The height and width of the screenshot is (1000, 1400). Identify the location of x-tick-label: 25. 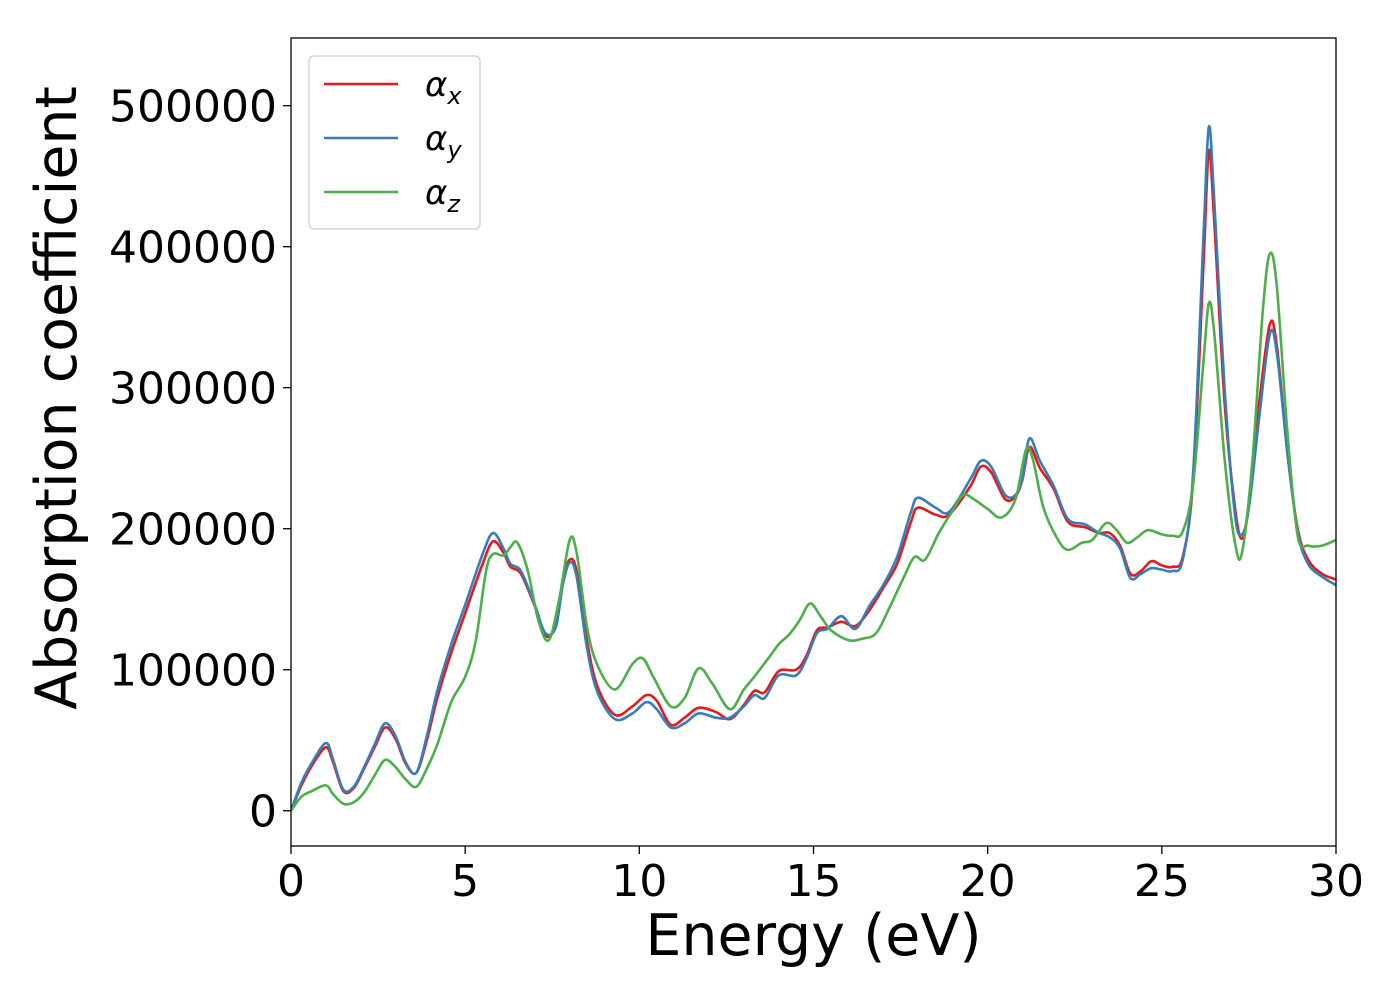
(1162, 881).